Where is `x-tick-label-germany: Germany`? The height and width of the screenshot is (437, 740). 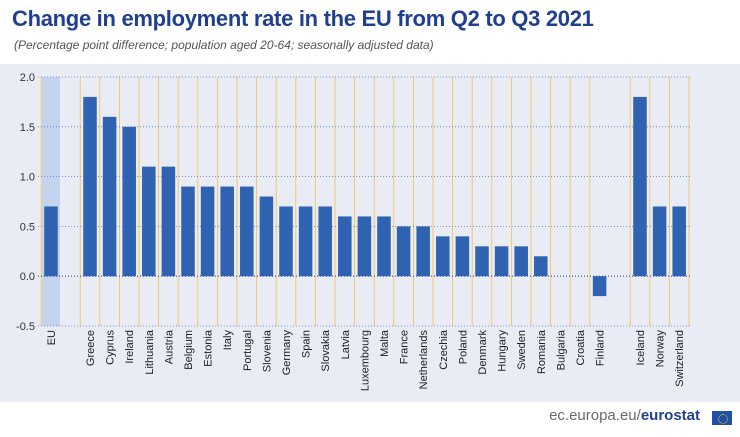
x-tick-label-germany: Germany is located at coordinates (287, 353).